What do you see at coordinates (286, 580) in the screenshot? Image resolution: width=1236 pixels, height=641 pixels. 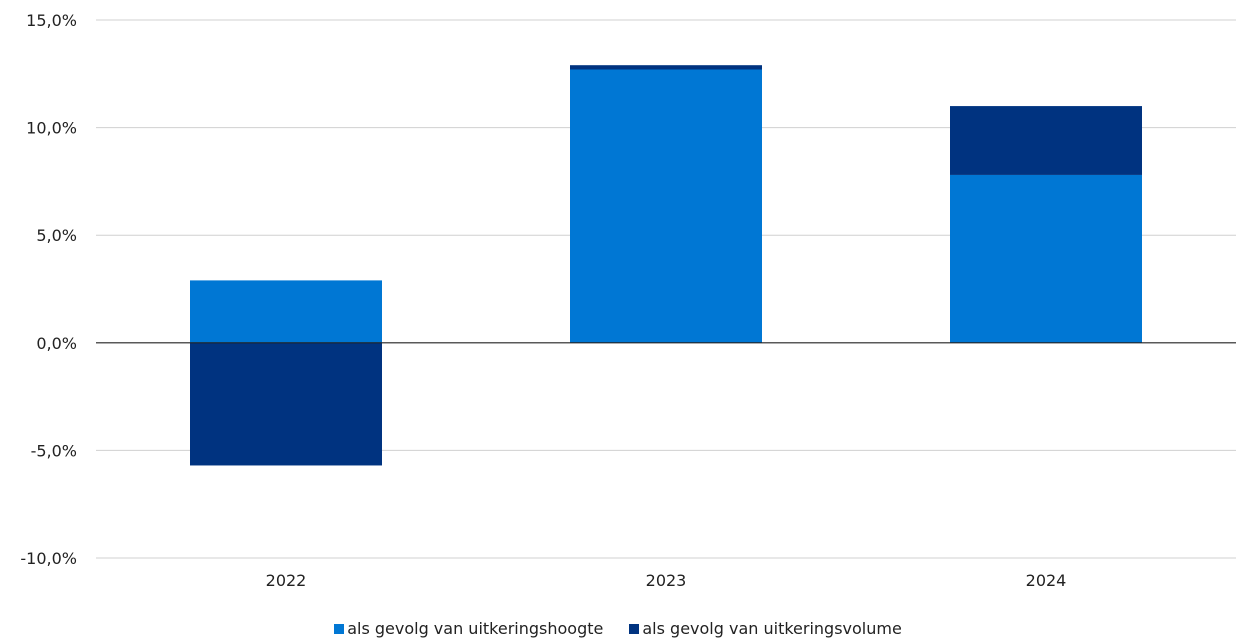 I see `x-tick-label: 2022` at bounding box center [286, 580].